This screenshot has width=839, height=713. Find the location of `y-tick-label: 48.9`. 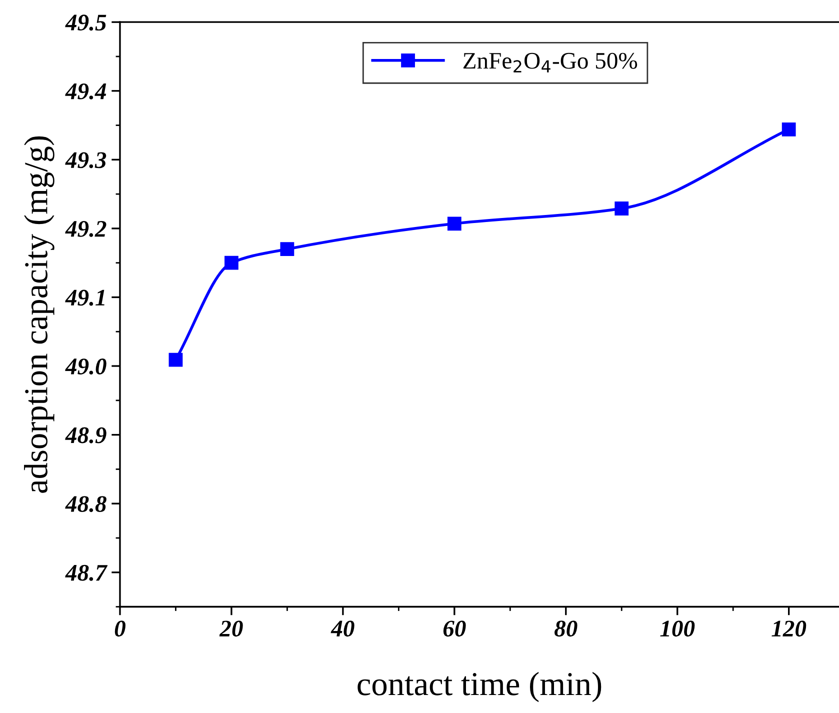

y-tick-label: 48.9 is located at coordinates (85, 435).